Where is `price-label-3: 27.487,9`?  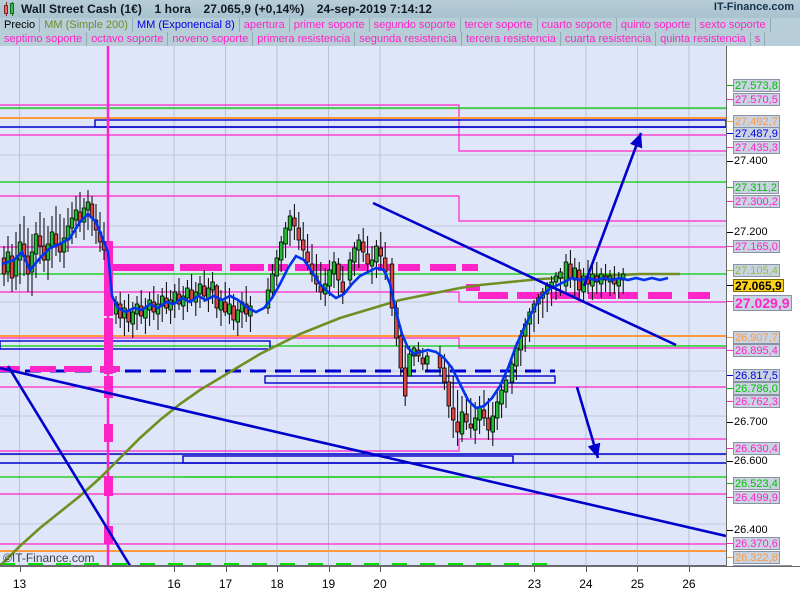 price-label-3: 27.487,9 is located at coordinates (756, 133).